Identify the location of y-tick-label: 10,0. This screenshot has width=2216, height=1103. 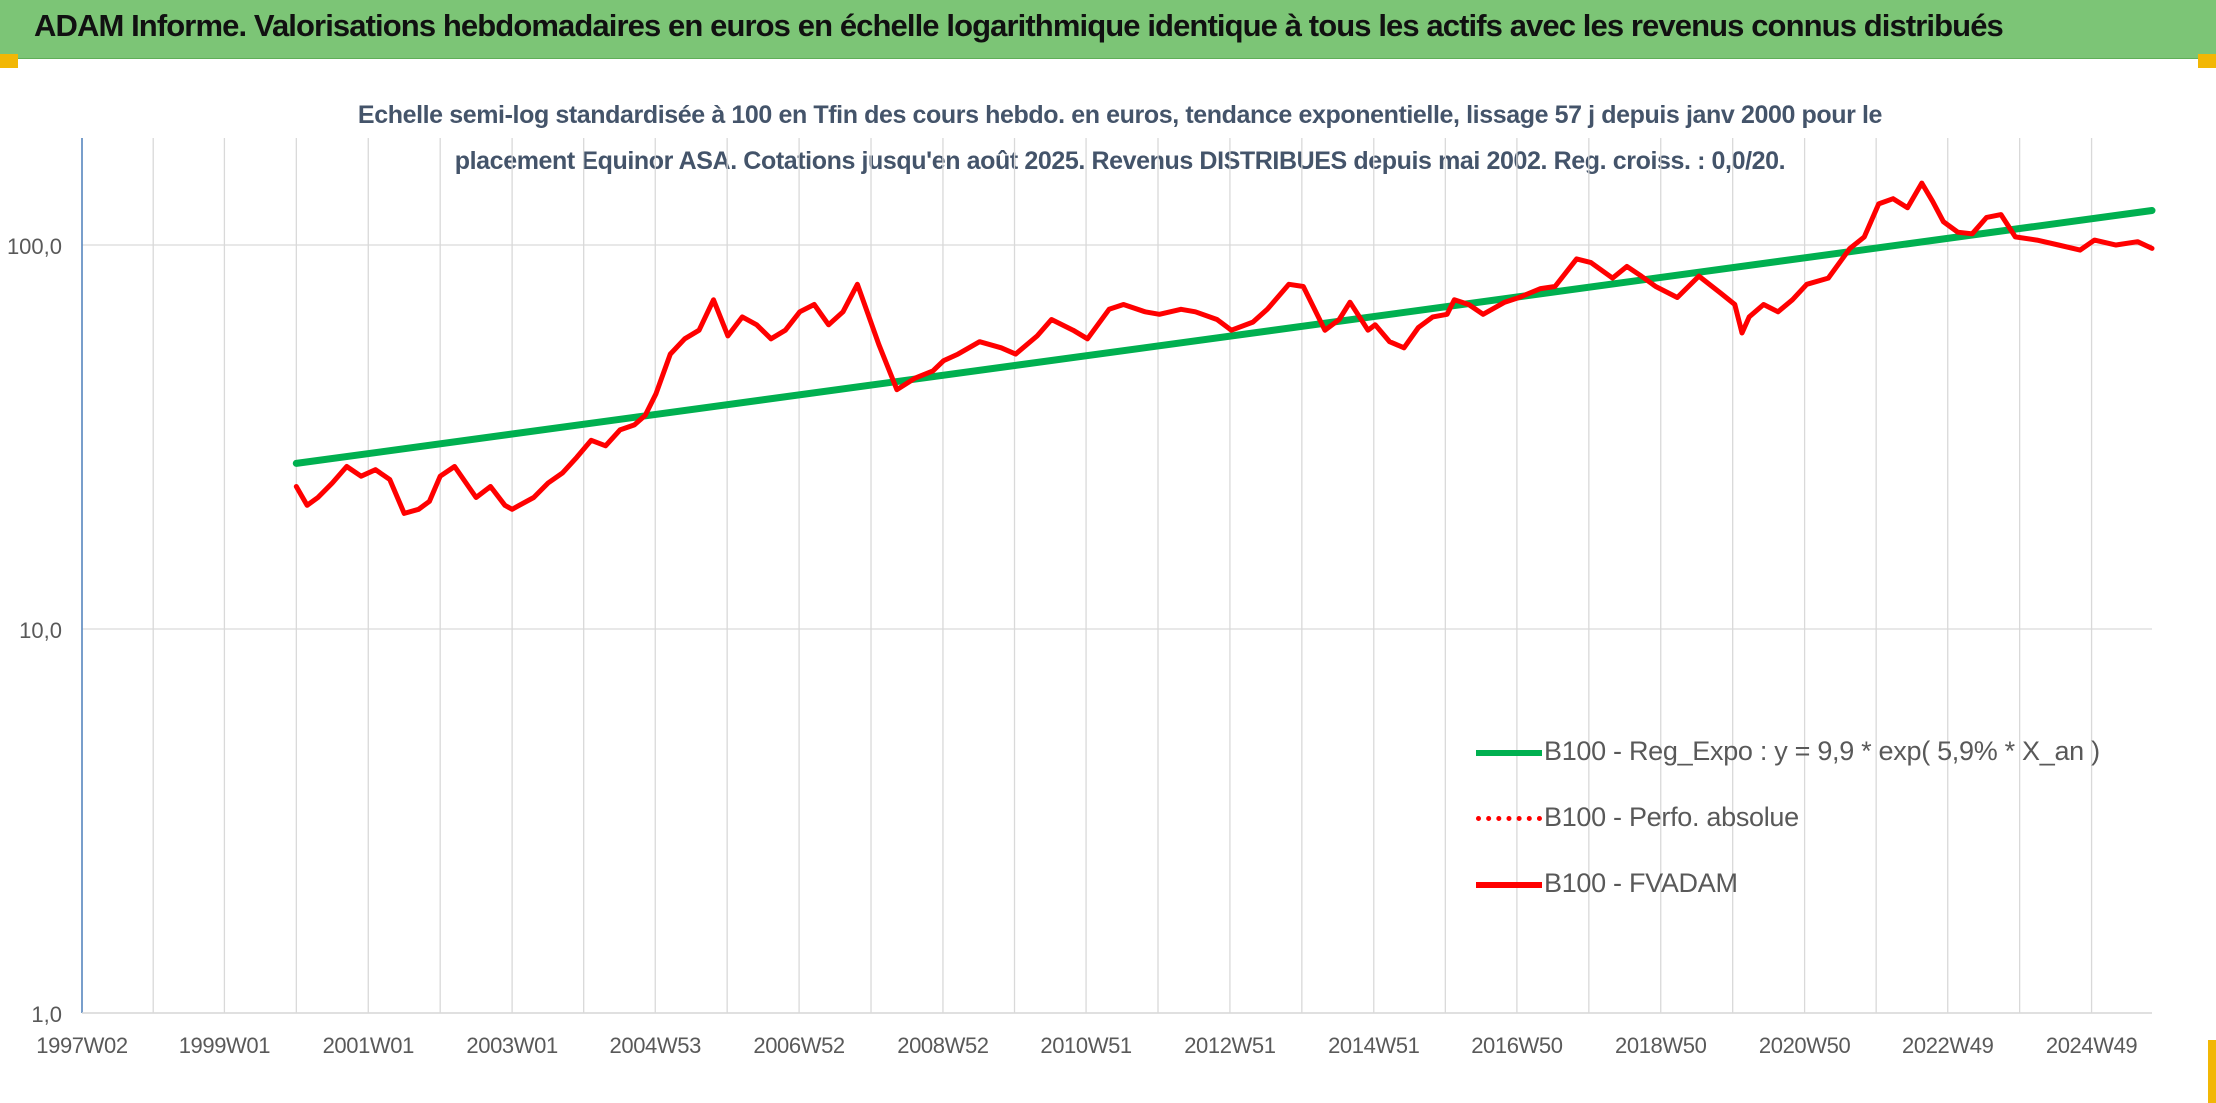
(40, 630).